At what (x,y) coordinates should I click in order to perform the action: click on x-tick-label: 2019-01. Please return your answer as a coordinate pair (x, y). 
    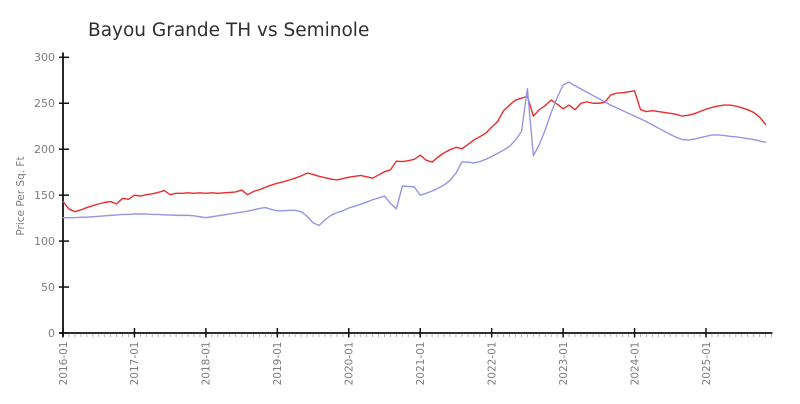
    Looking at the image, I should click on (278, 364).